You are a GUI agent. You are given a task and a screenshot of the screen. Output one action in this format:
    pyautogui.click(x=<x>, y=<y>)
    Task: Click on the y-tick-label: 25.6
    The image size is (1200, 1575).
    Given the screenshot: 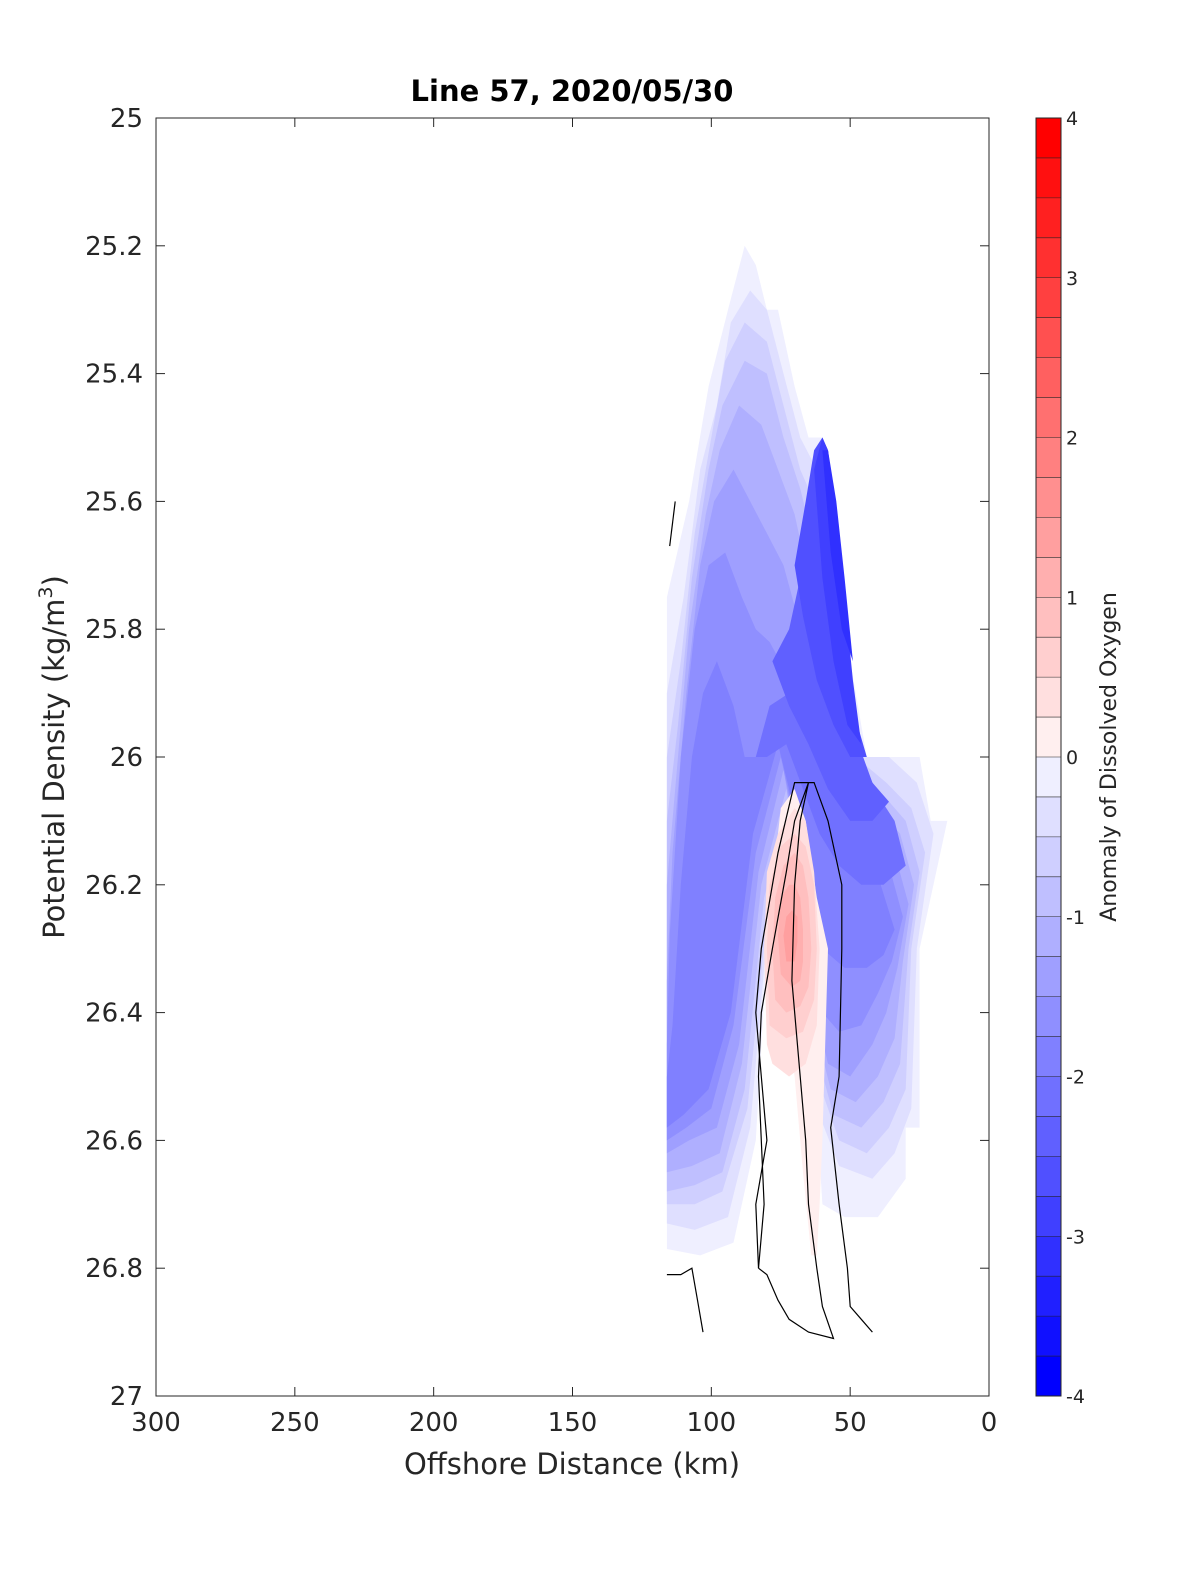 What is the action you would take?
    pyautogui.click(x=114, y=502)
    